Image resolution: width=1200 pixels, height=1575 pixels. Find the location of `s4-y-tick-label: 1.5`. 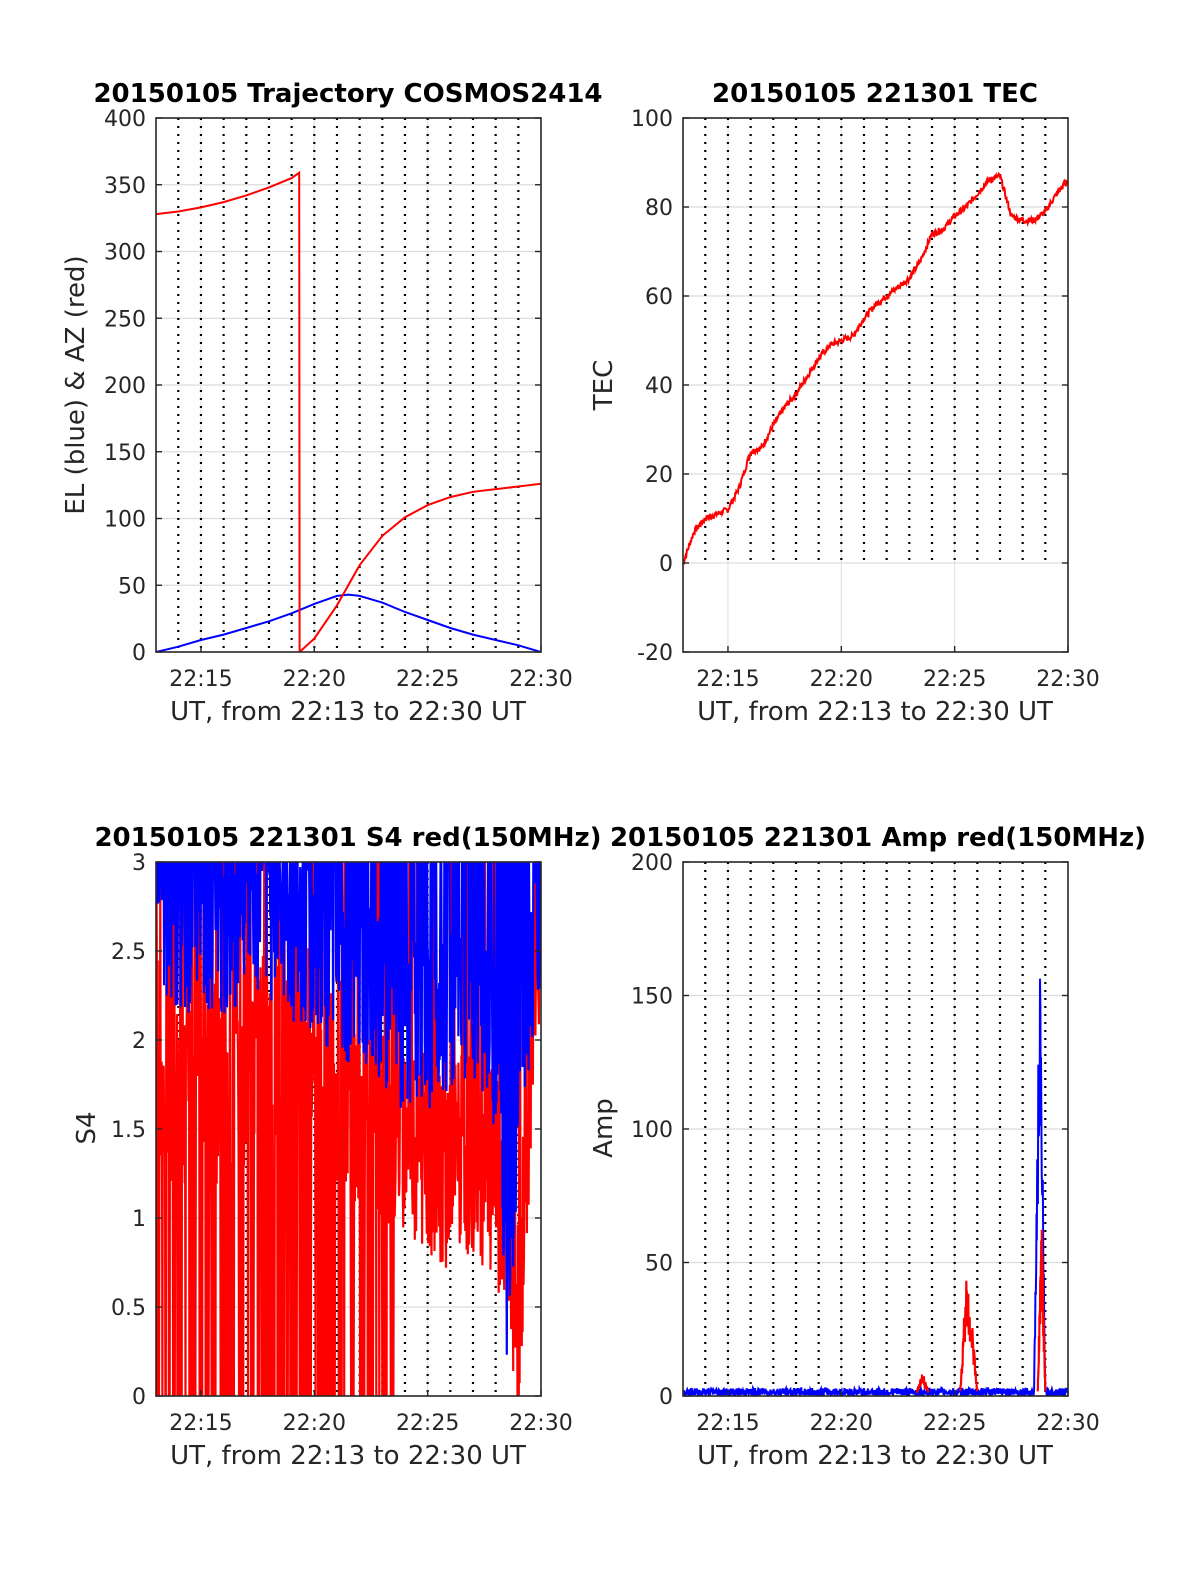

s4-y-tick-label: 1.5 is located at coordinates (128, 1130).